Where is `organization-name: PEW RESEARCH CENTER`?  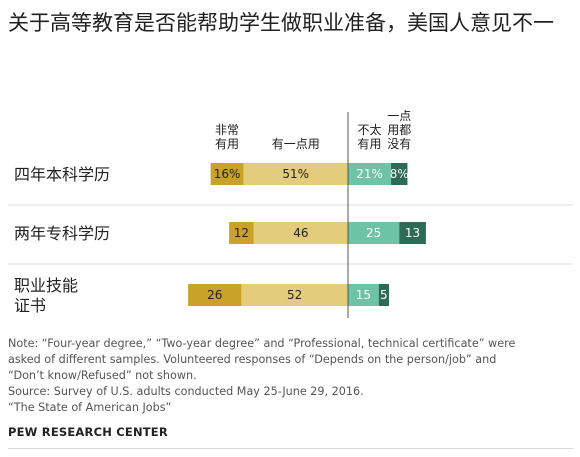
organization-name: PEW RESEARCH CENTER is located at coordinates (88, 432).